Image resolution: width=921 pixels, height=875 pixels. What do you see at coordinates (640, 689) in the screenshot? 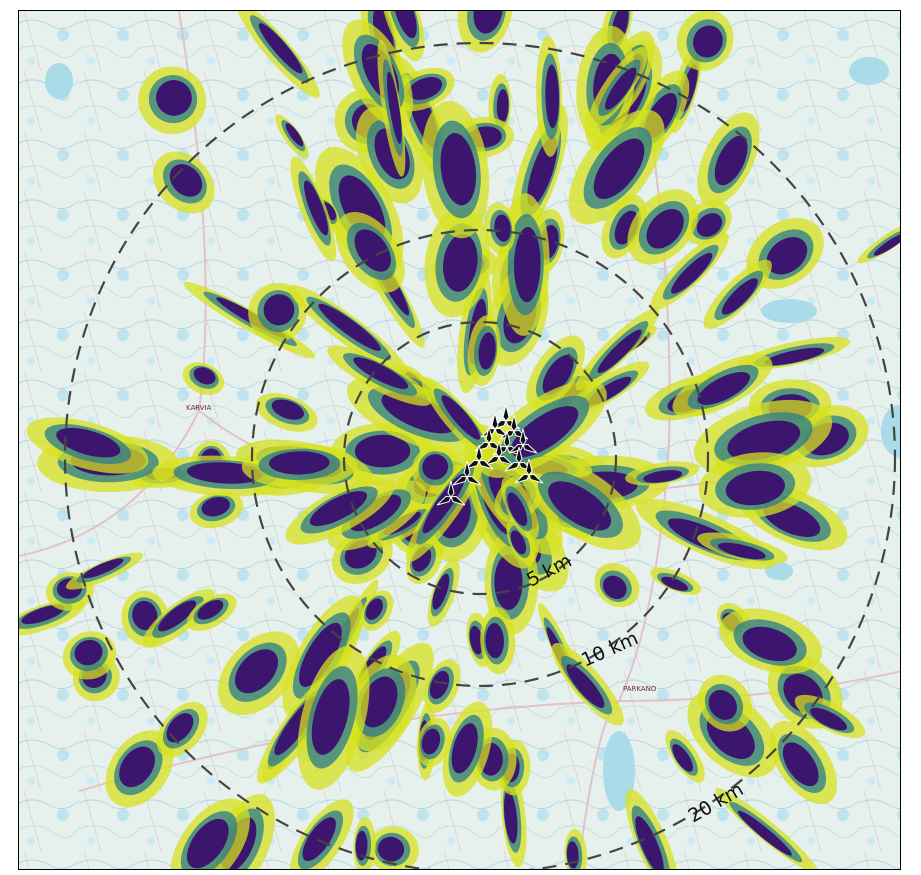
I see `town-label-parkano: PARKANO` at bounding box center [640, 689].